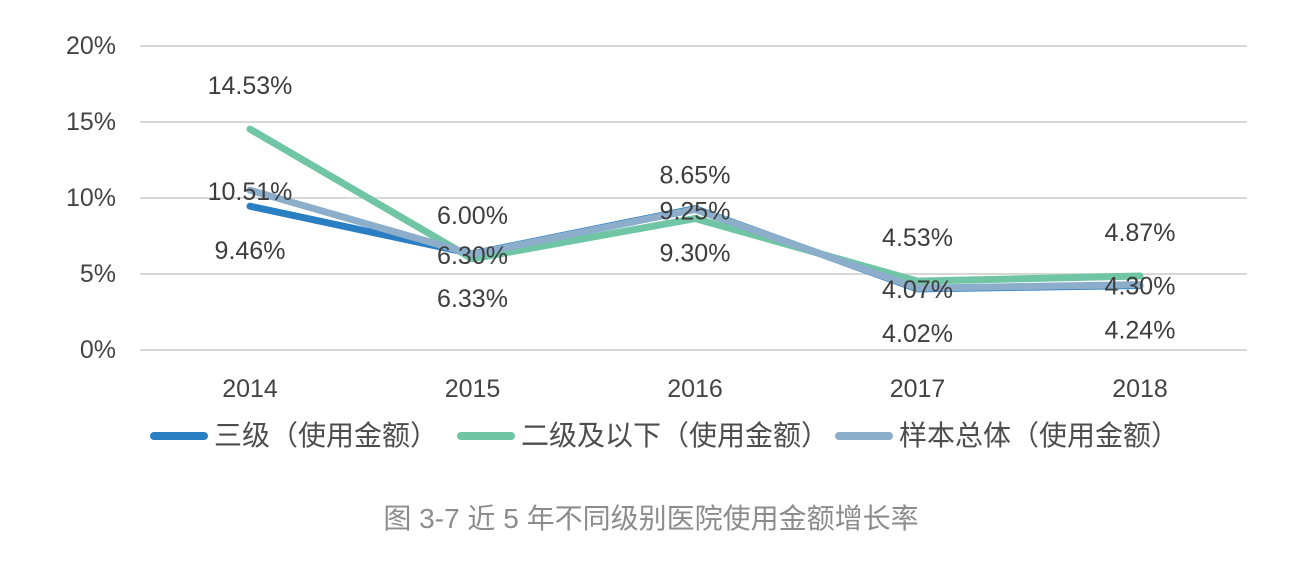  I want to click on legend-label: 二级及以下（使用金额）, so click(675, 435).